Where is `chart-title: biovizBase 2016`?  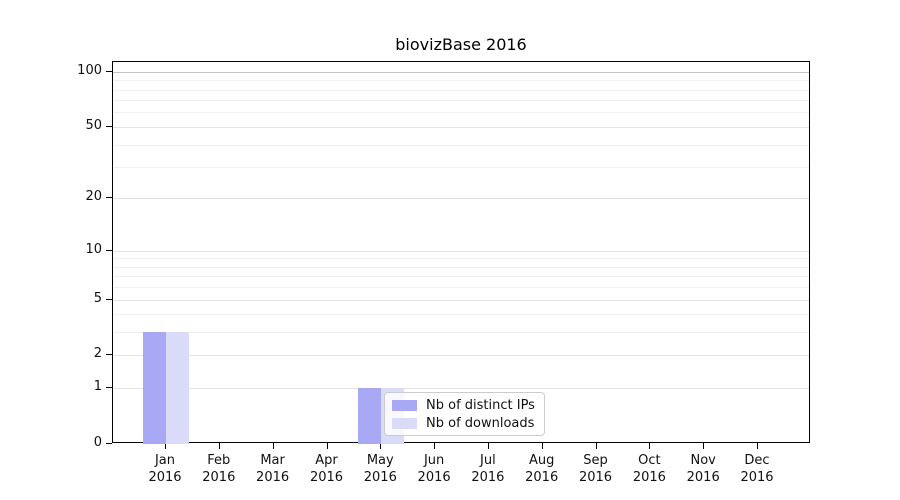 chart-title: biovizBase 2016 is located at coordinates (461, 44).